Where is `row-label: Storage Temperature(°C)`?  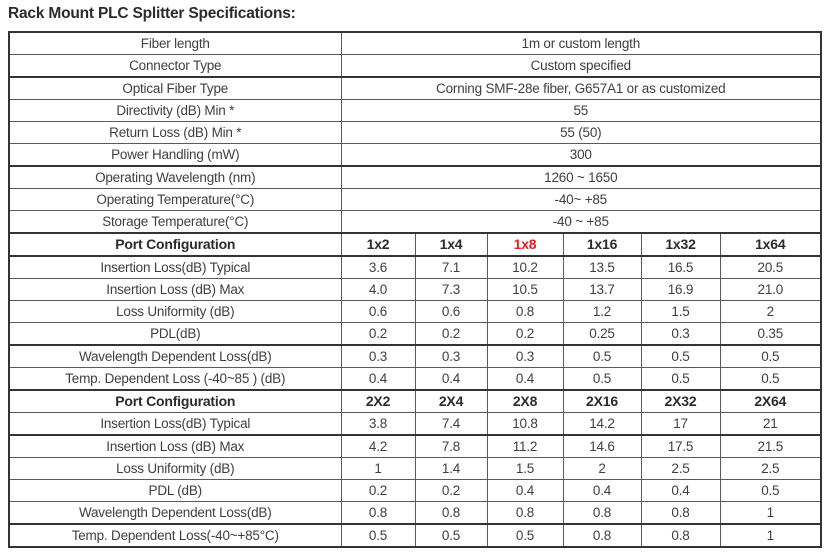 row-label: Storage Temperature(°C) is located at coordinates (175, 222).